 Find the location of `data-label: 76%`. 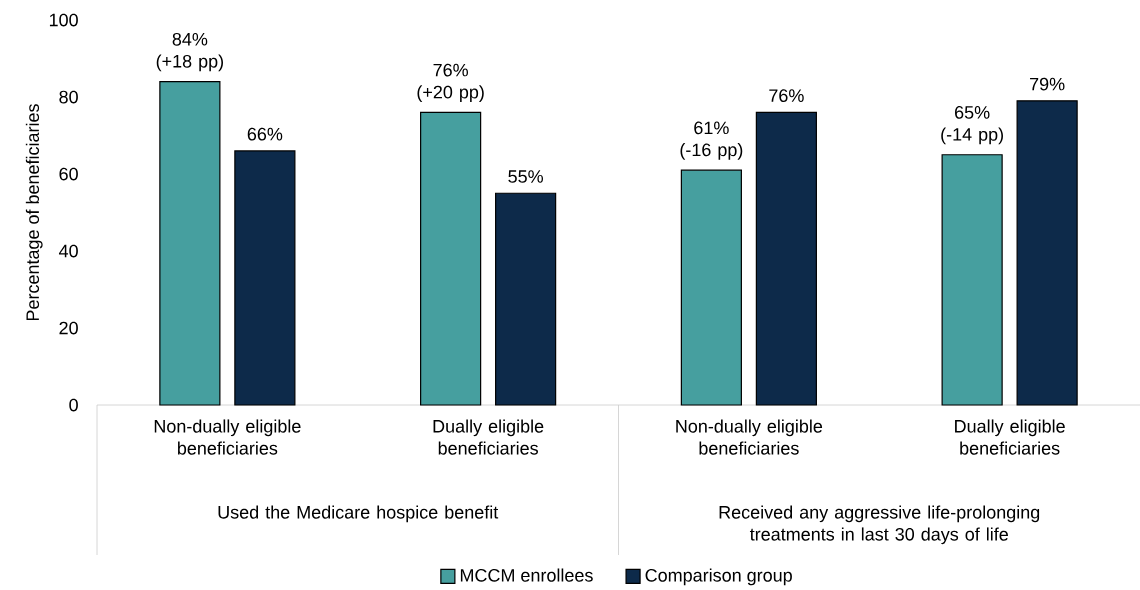

data-label: 76% is located at coordinates (786, 96).